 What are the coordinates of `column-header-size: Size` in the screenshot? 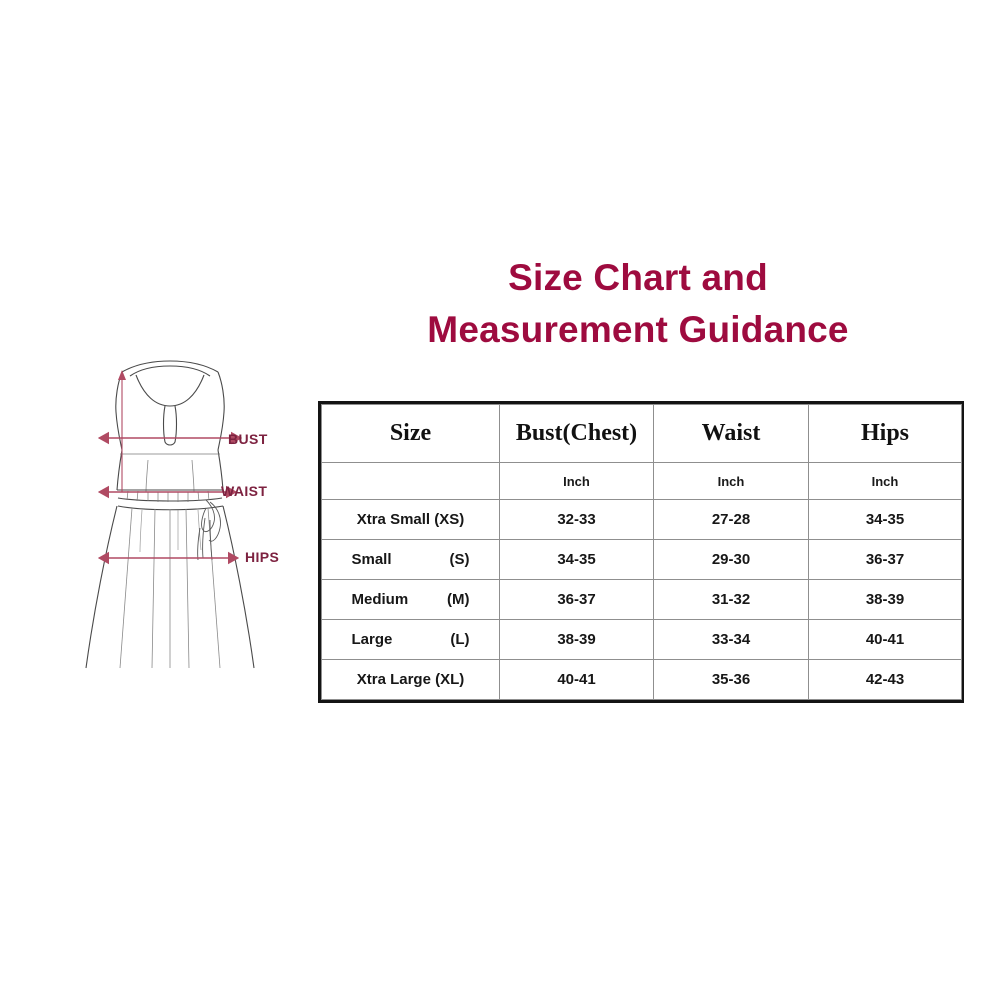 It's located at (410, 433).